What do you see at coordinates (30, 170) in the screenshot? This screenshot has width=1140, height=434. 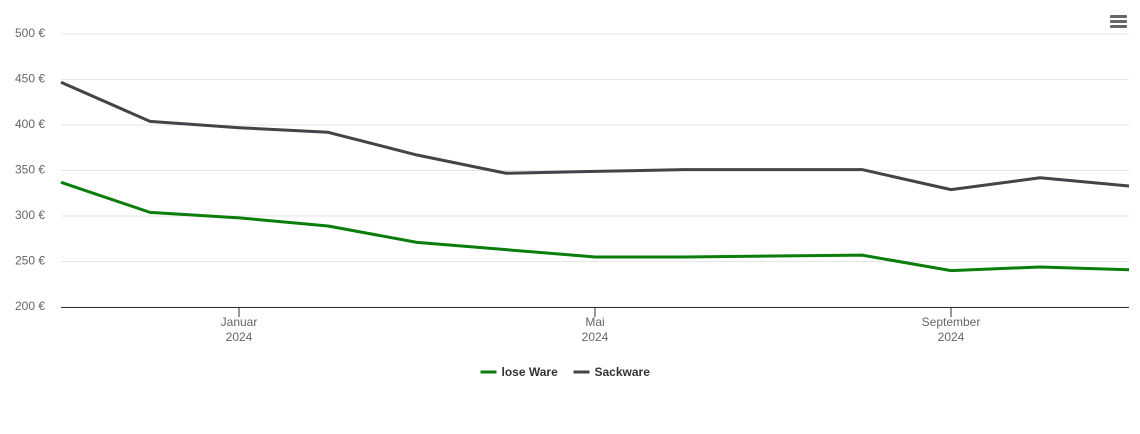 I see `y-tick-label: 350 €` at bounding box center [30, 170].